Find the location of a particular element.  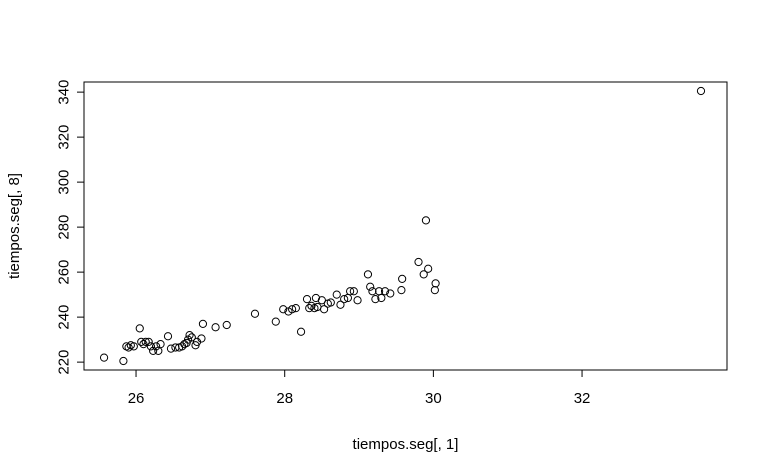

x-tick-label: 26 is located at coordinates (136, 398).